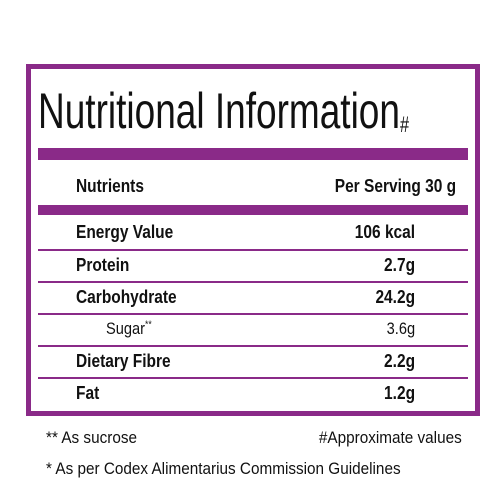 This screenshot has width=500, height=500. I want to click on nutrient-name: Fat, so click(88, 393).